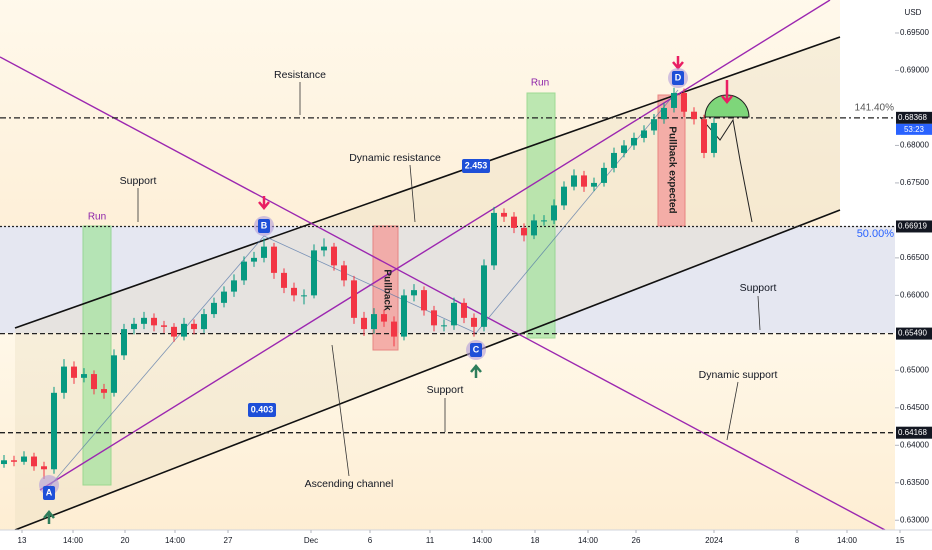  What do you see at coordinates (476, 371) in the screenshot?
I see `arrow-up` at bounding box center [476, 371].